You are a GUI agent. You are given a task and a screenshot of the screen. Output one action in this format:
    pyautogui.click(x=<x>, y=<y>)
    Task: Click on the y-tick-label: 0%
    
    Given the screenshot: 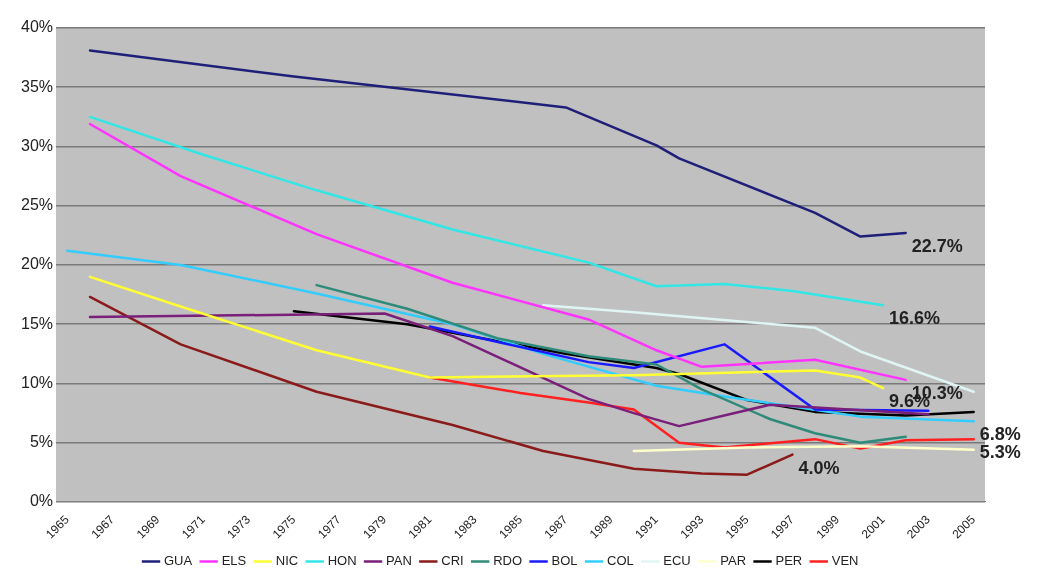 What is the action you would take?
    pyautogui.click(x=41, y=501)
    